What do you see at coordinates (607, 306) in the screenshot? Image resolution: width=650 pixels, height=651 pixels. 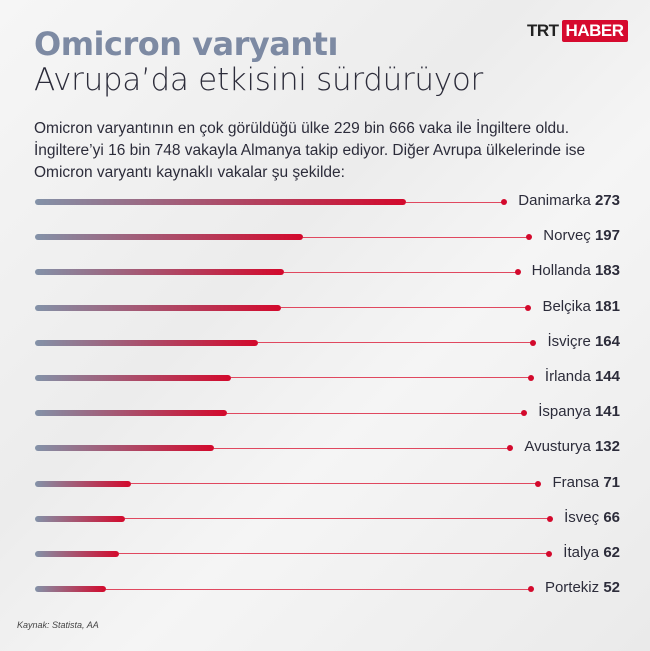 I see `value-label: 181` at bounding box center [607, 306].